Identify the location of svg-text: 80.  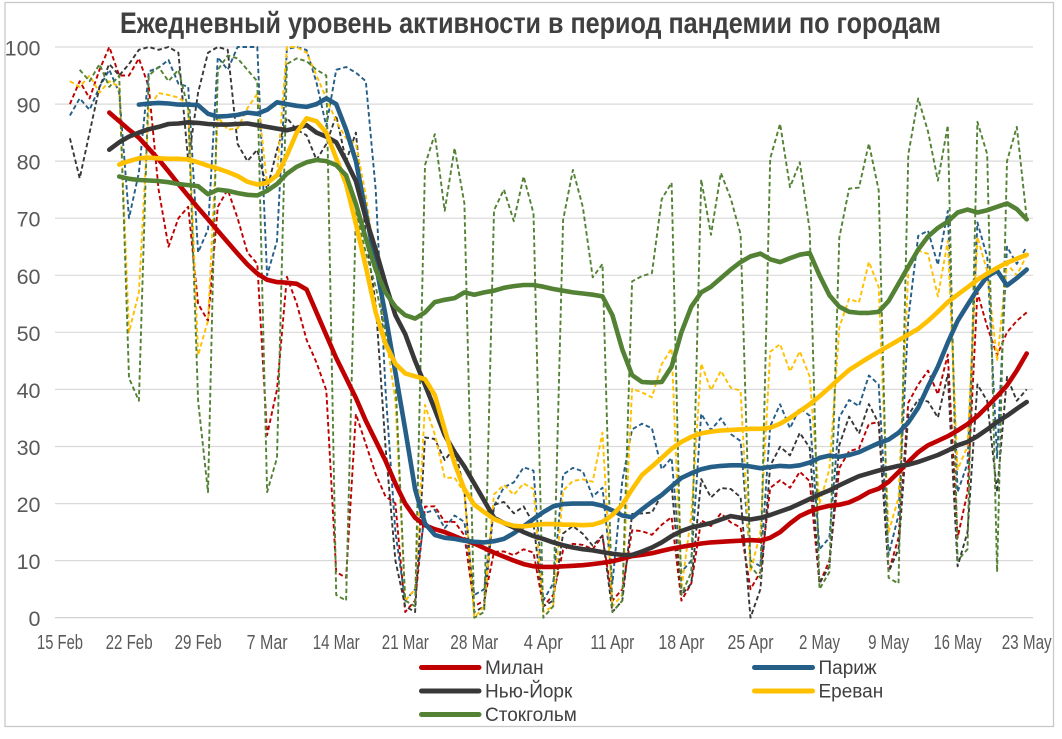
(29, 163).